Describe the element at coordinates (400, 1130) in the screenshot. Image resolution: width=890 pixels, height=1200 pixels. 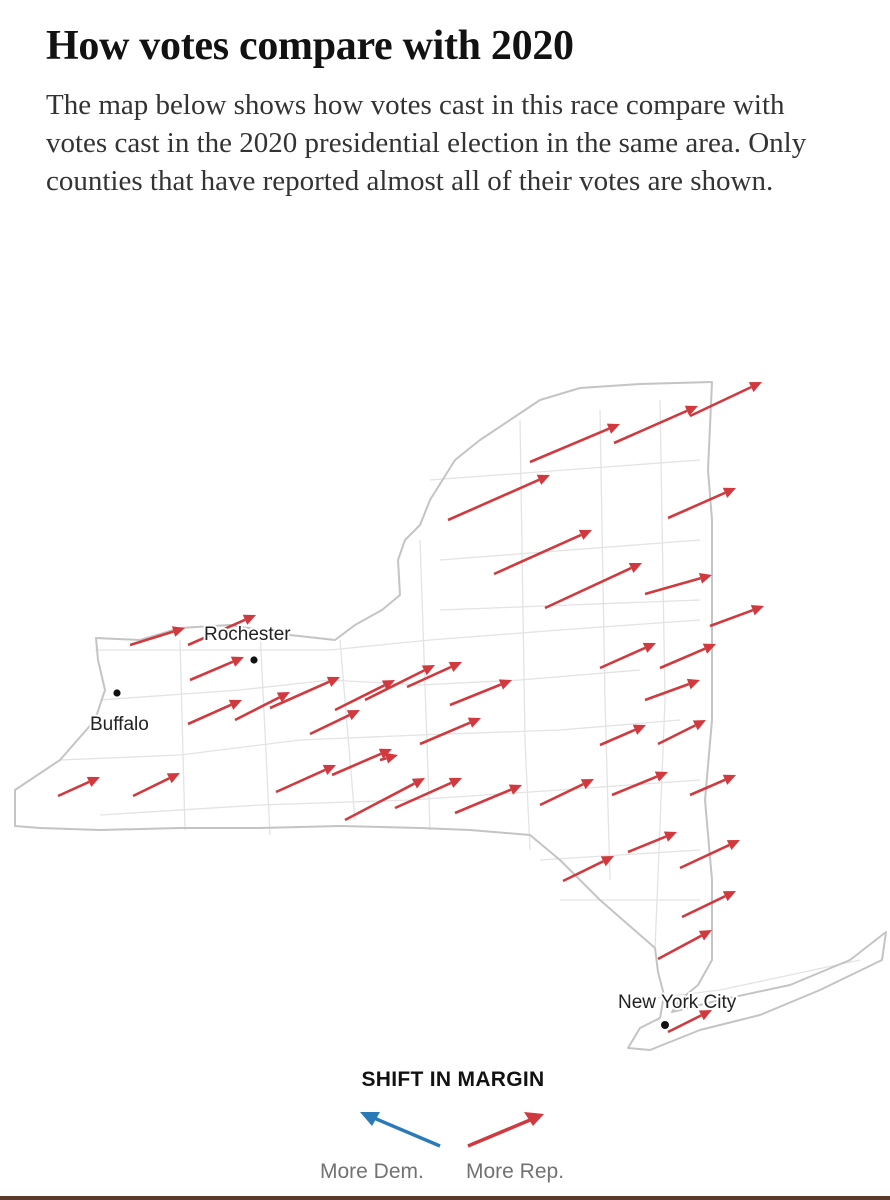
I see `more-dem-arrow` at that location.